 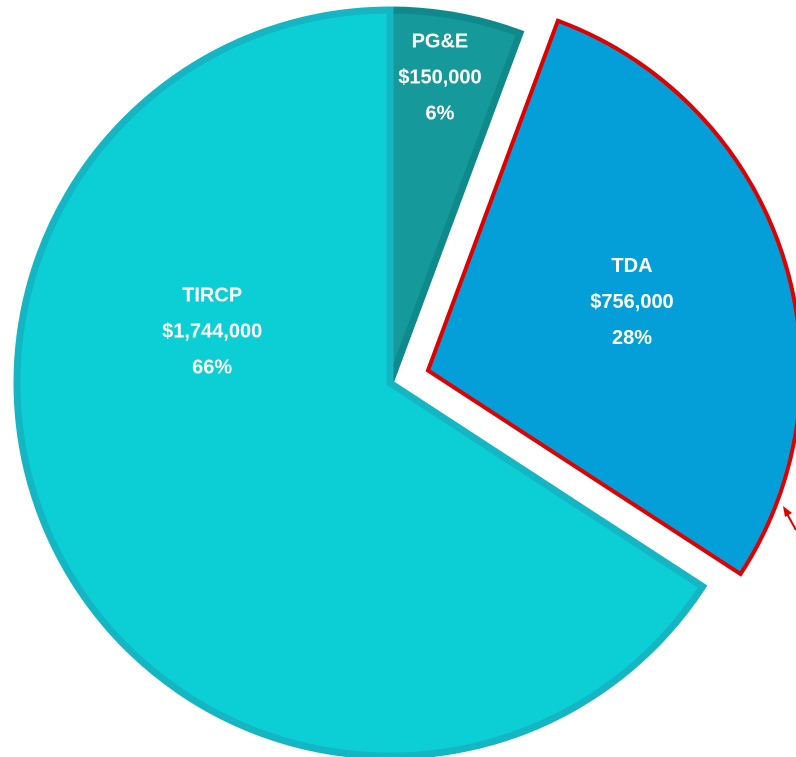 I want to click on value-label: $756,000, so click(x=631, y=302).